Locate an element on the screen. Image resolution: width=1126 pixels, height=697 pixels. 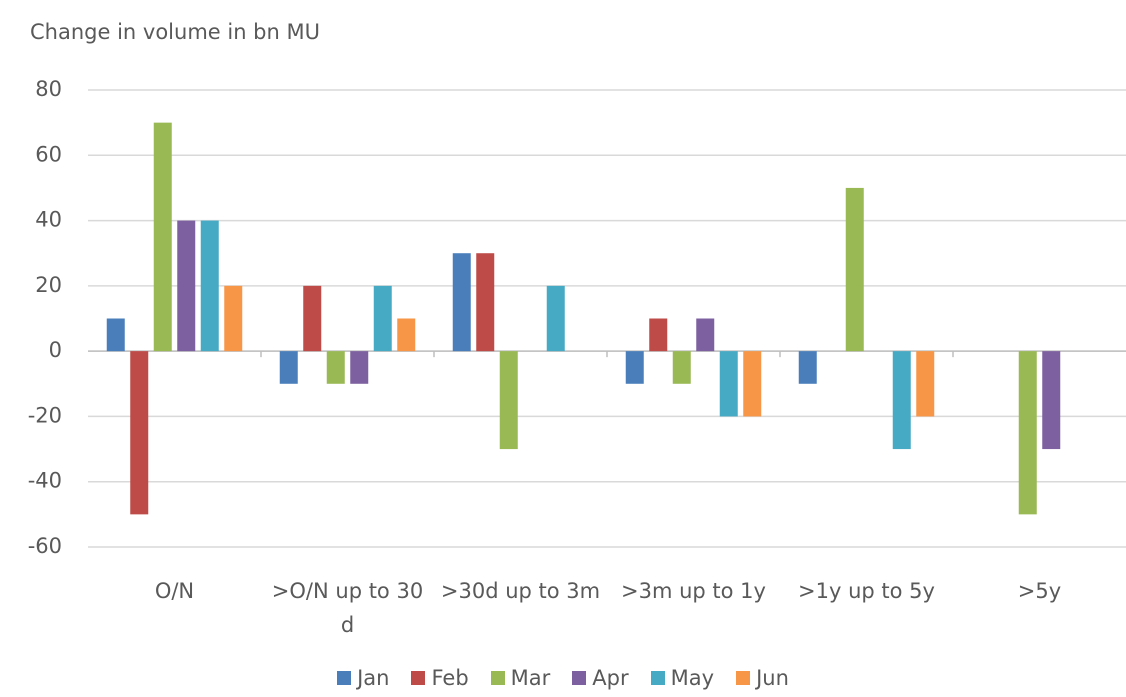
y-tick-label: 0 is located at coordinates (55, 350).